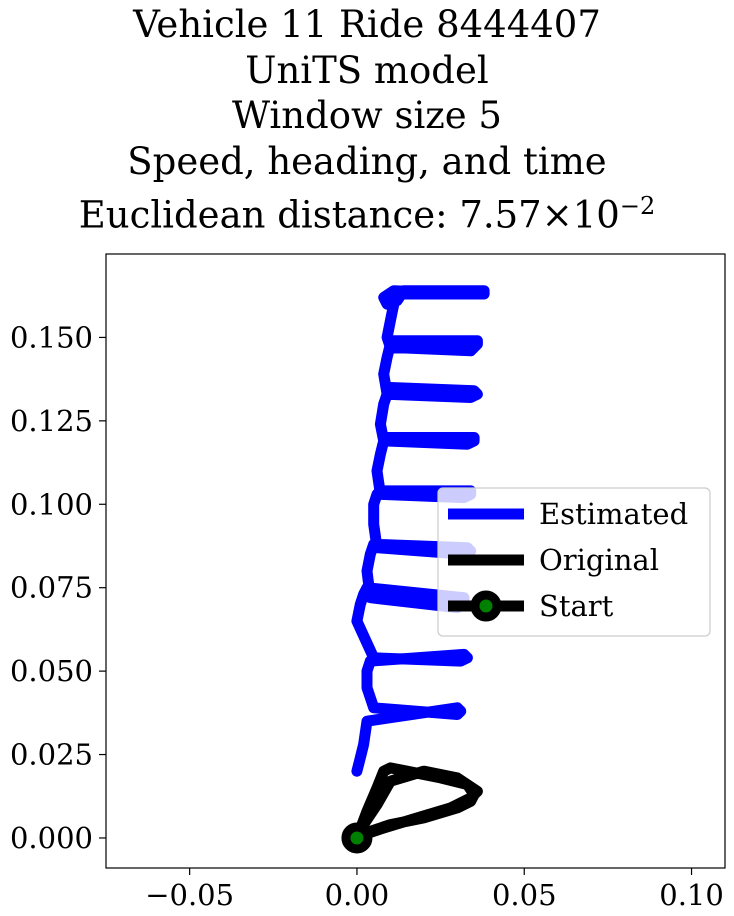  Describe the element at coordinates (51, 337) in the screenshot. I see `y-tick-label: 0.150` at that location.